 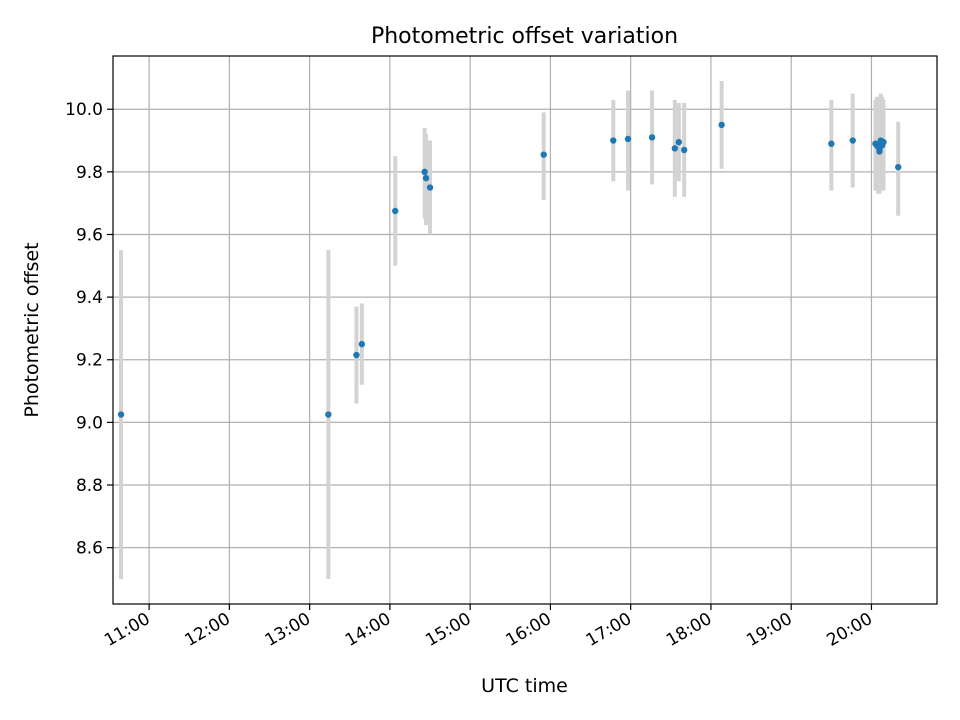 What do you see at coordinates (368, 630) in the screenshot?
I see `x-tick-label: 14:00` at bounding box center [368, 630].